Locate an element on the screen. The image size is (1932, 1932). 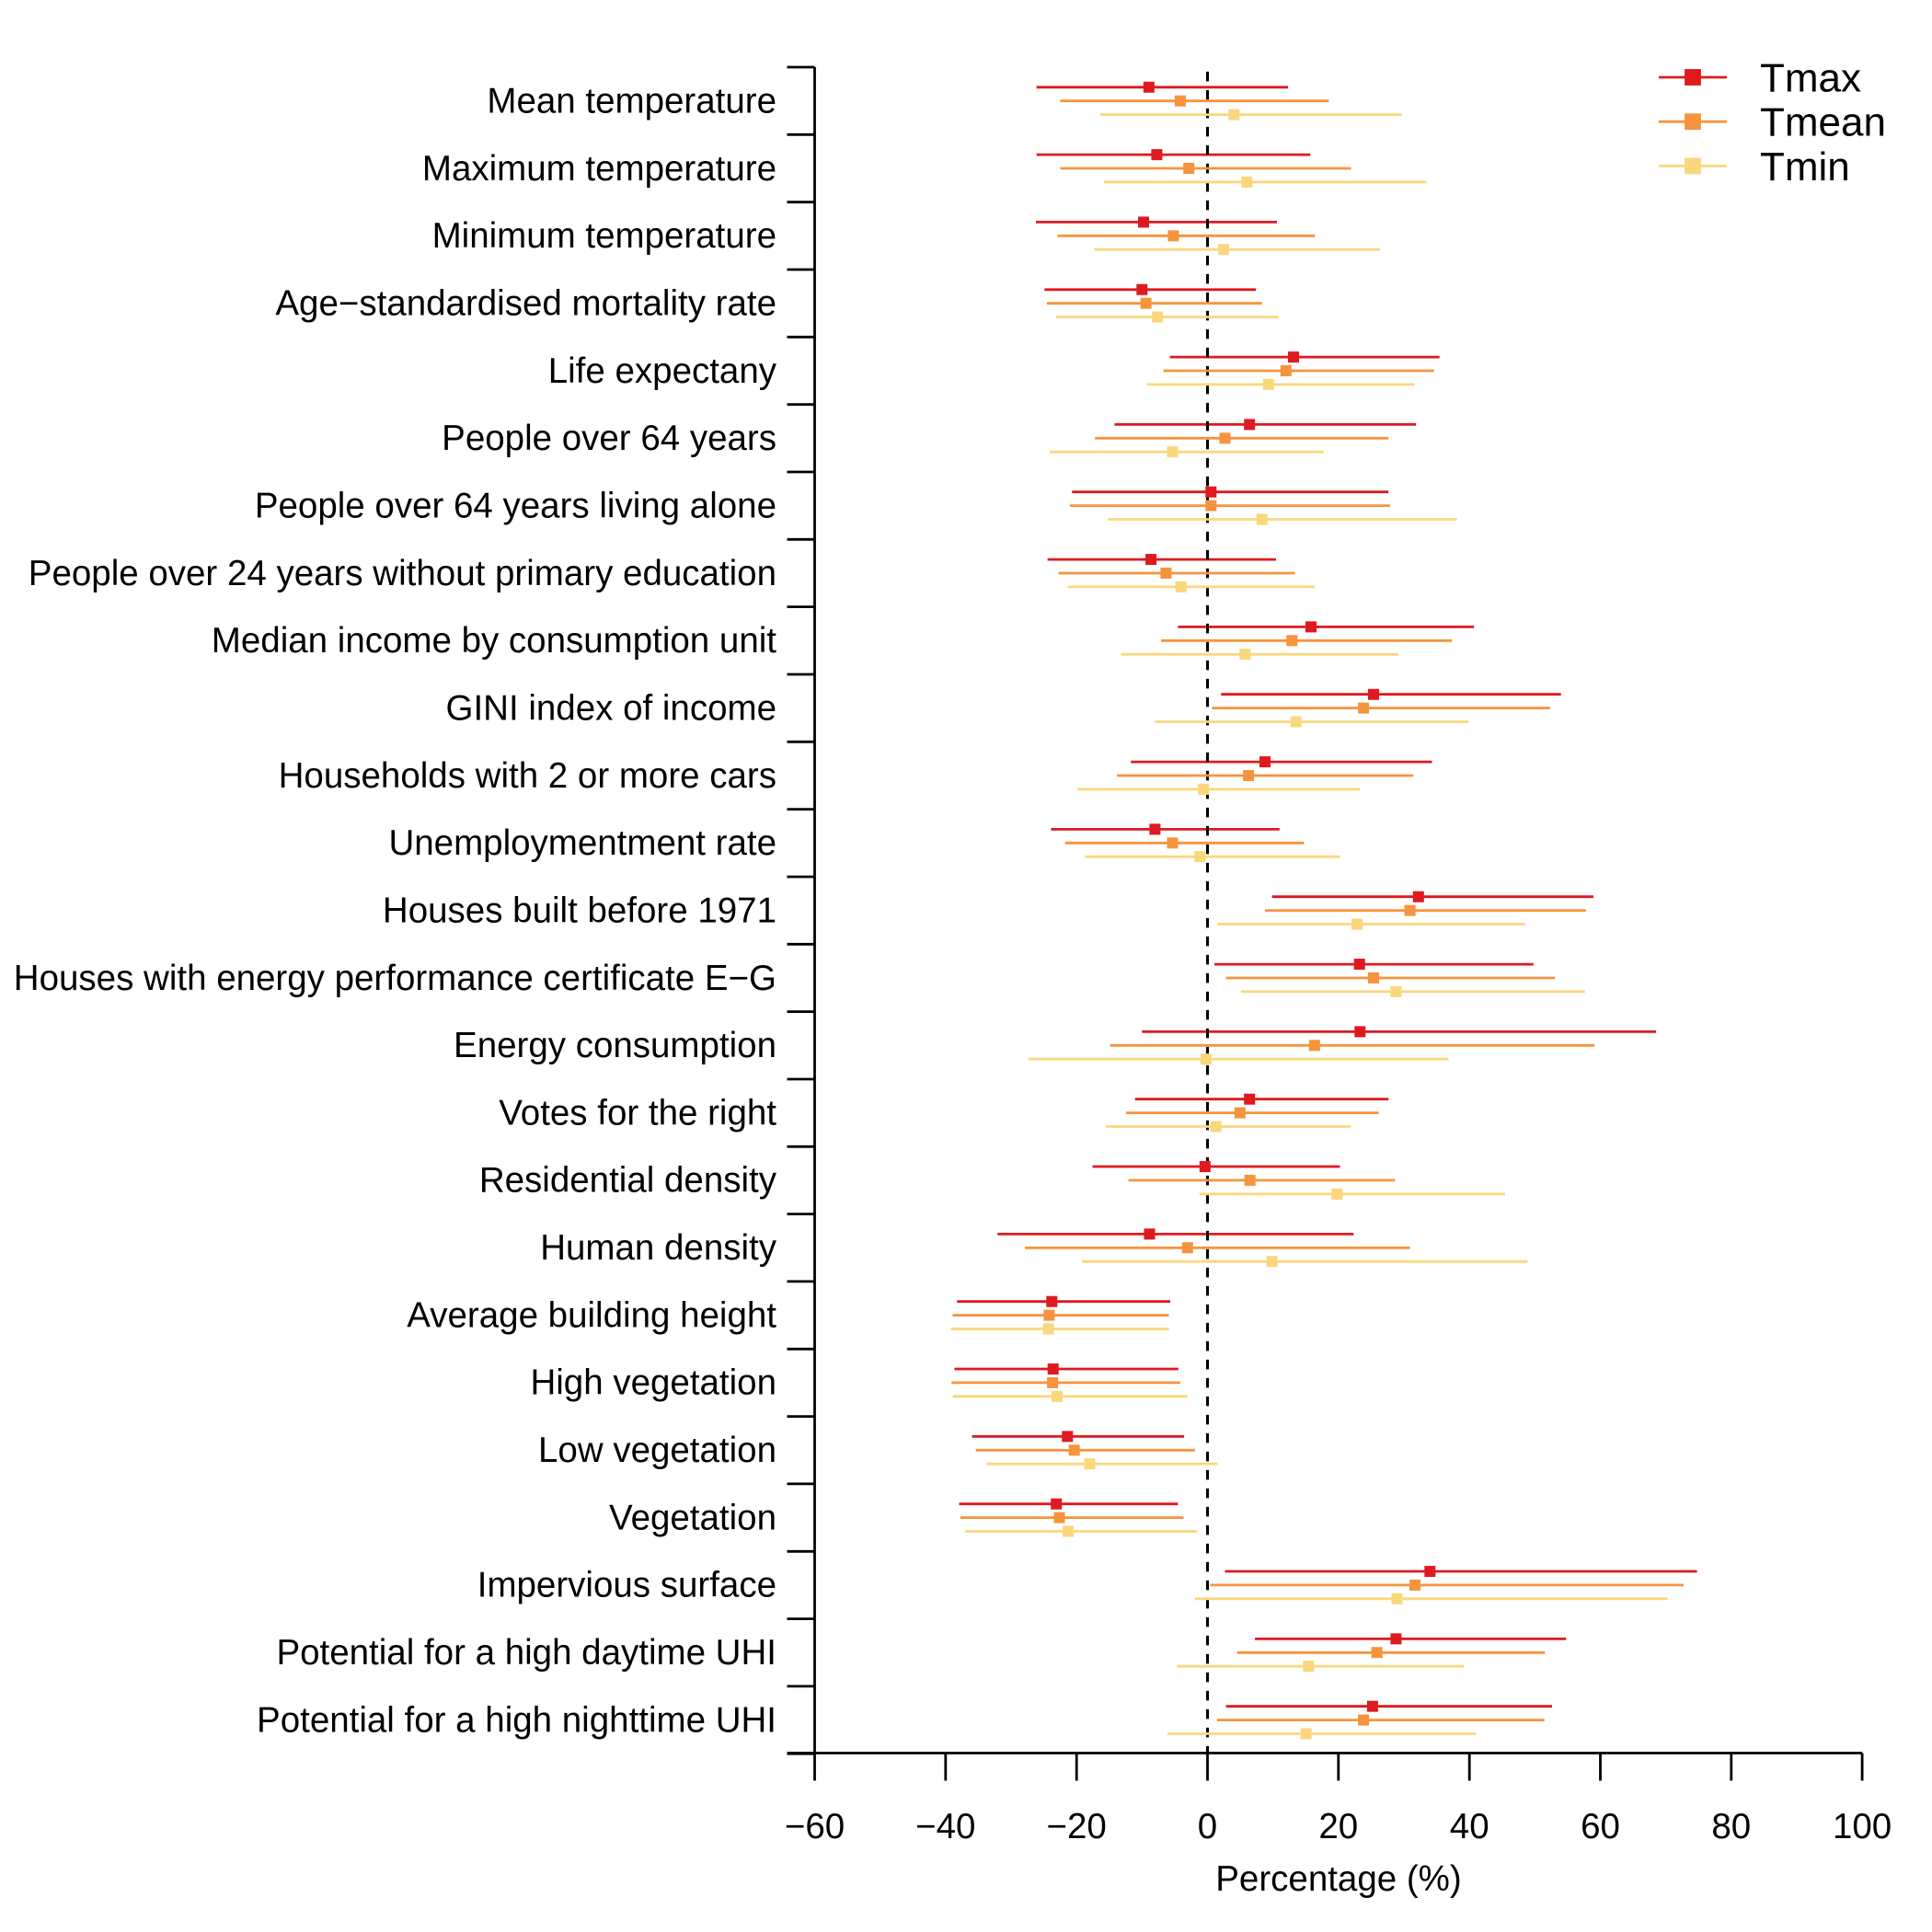
svg-text: Votes for the right is located at coordinates (637, 1113).